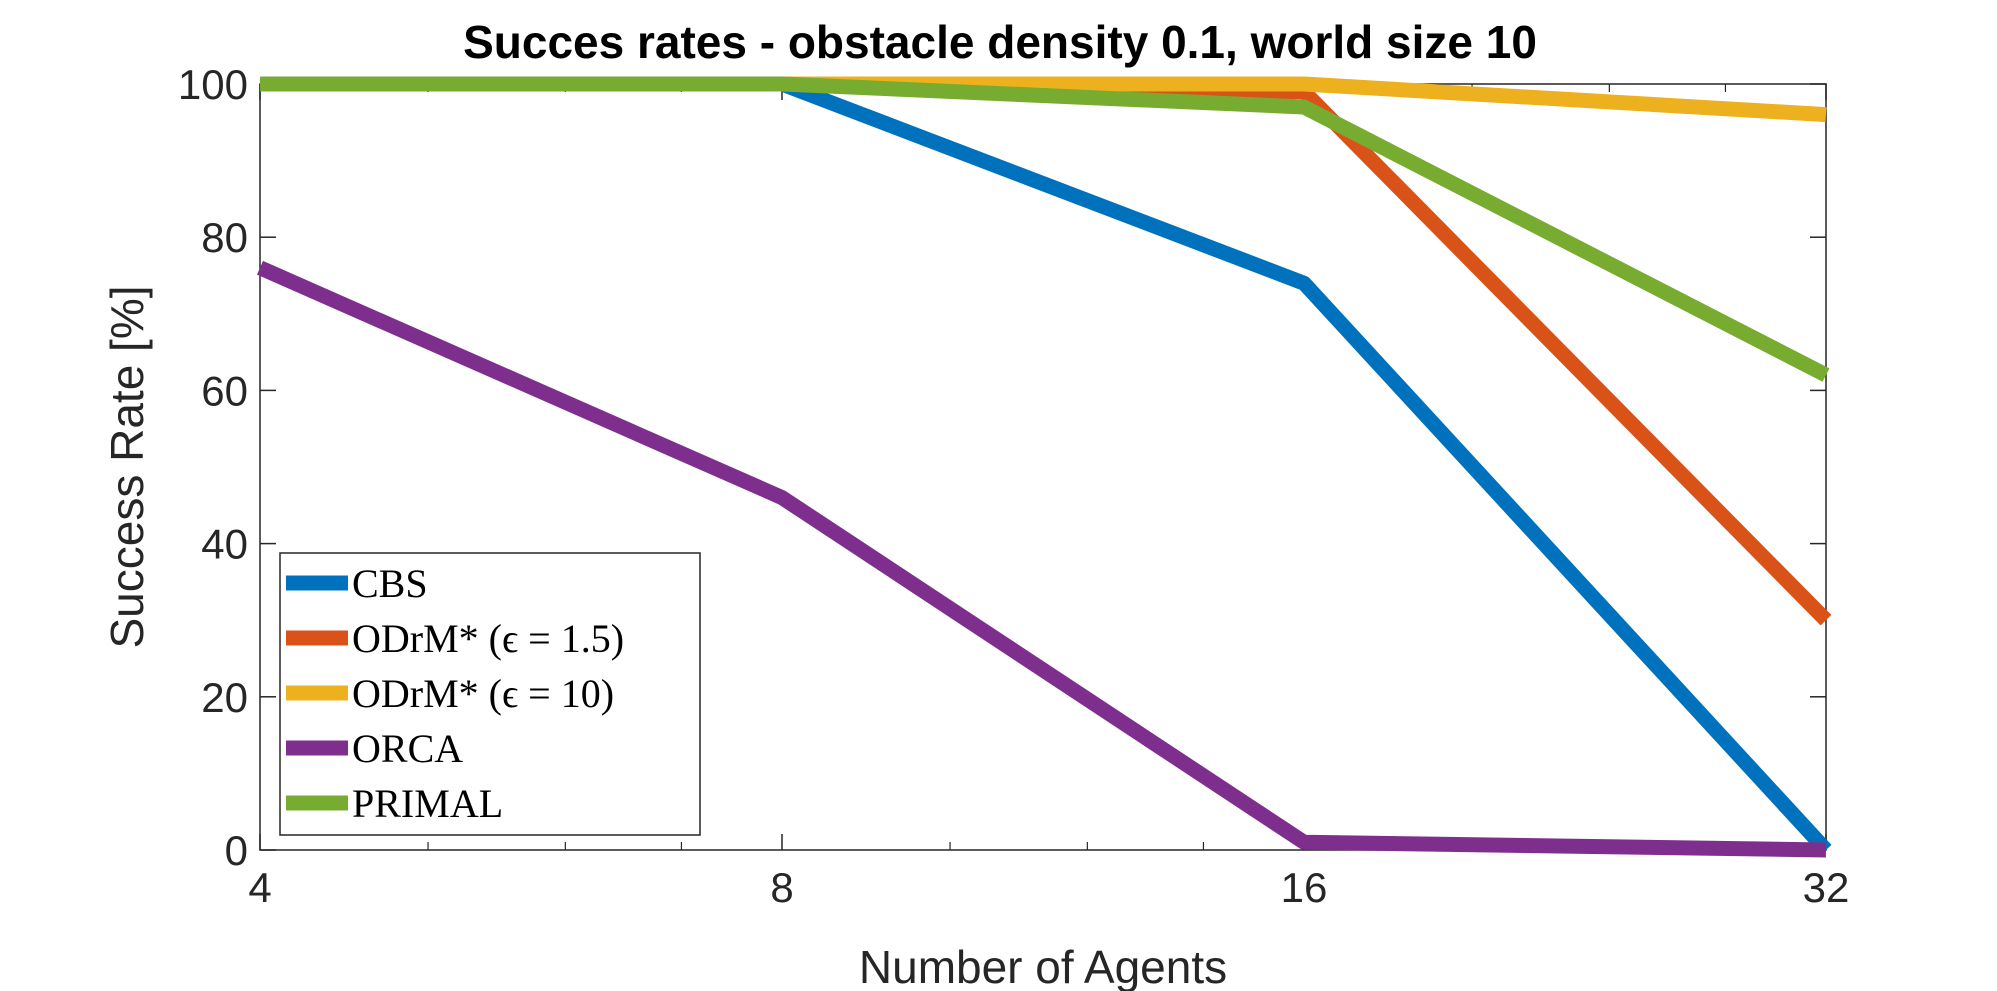 This screenshot has height=991, width=1997. What do you see at coordinates (488, 638) in the screenshot?
I see `legend-entry-label: ODrM* (ϵ = 1.5)` at bounding box center [488, 638].